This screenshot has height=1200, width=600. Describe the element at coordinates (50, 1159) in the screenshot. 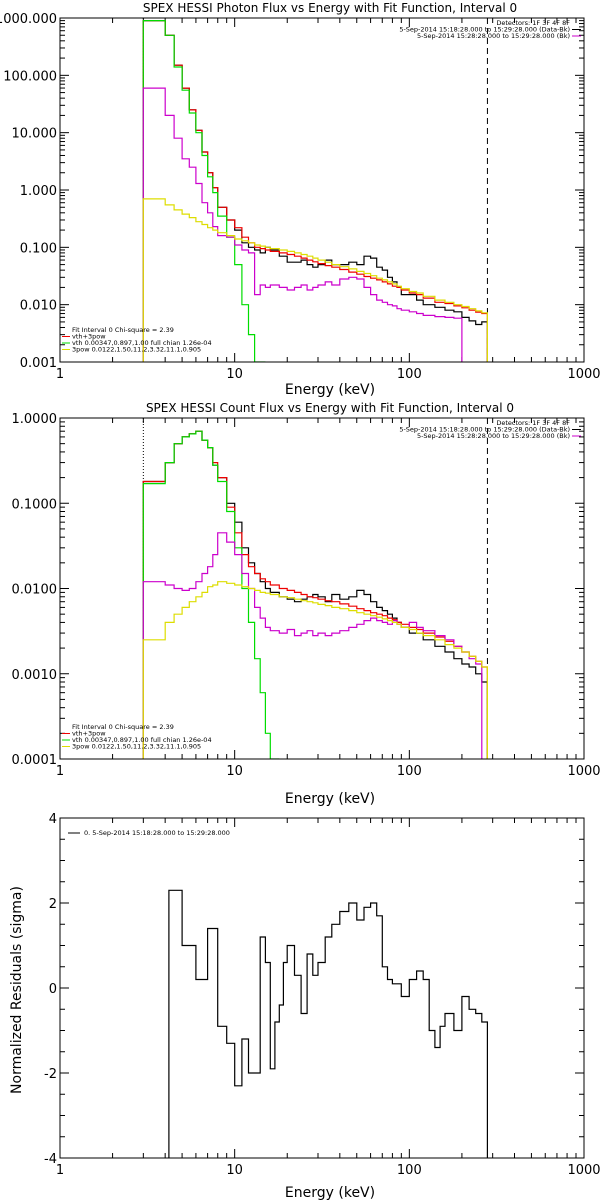

I see `y-tick-label: -4` at that location.